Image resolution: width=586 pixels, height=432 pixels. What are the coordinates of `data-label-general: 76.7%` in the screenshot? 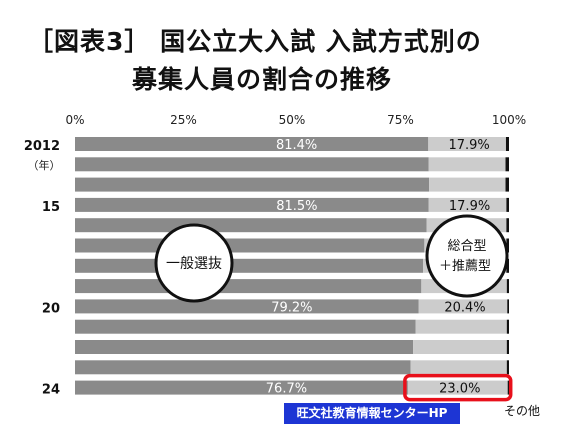 It's located at (286, 389).